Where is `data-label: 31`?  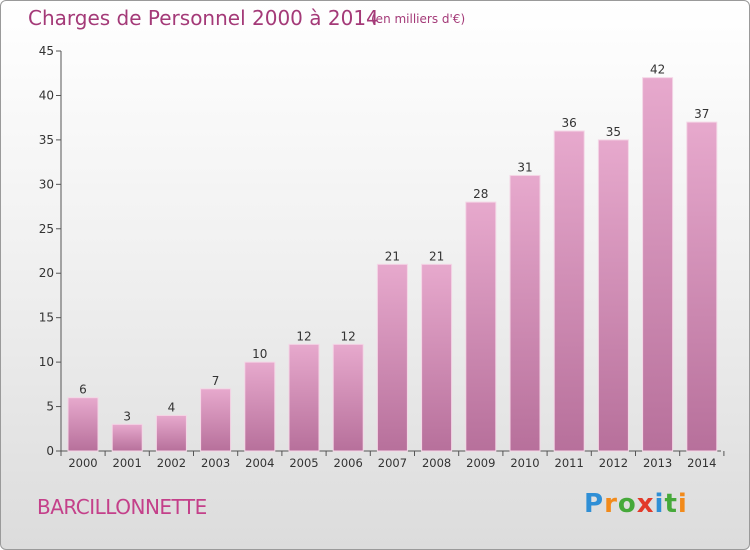 data-label: 31 is located at coordinates (524, 167).